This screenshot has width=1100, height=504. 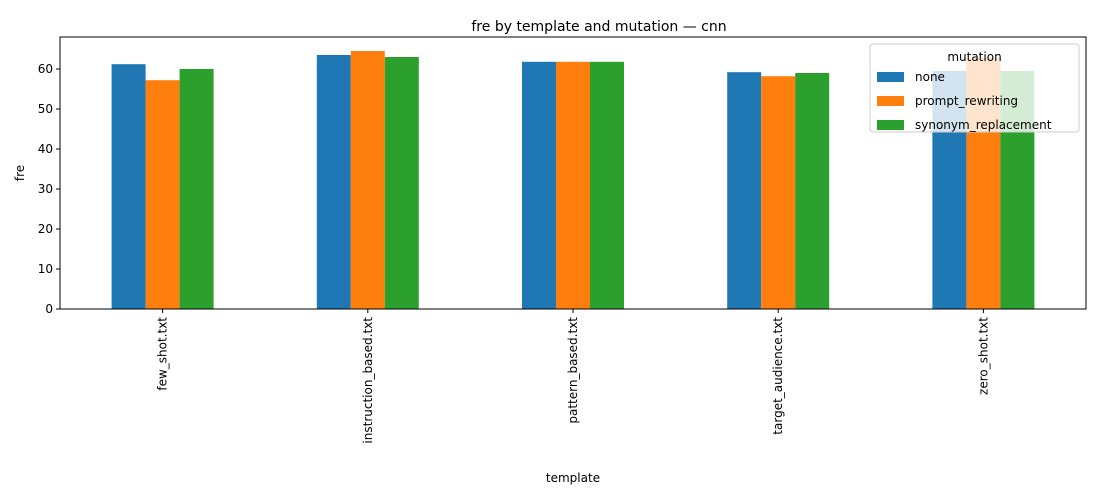 What do you see at coordinates (744, 190) in the screenshot?
I see `bar-none-target_audience.txt` at bounding box center [744, 190].